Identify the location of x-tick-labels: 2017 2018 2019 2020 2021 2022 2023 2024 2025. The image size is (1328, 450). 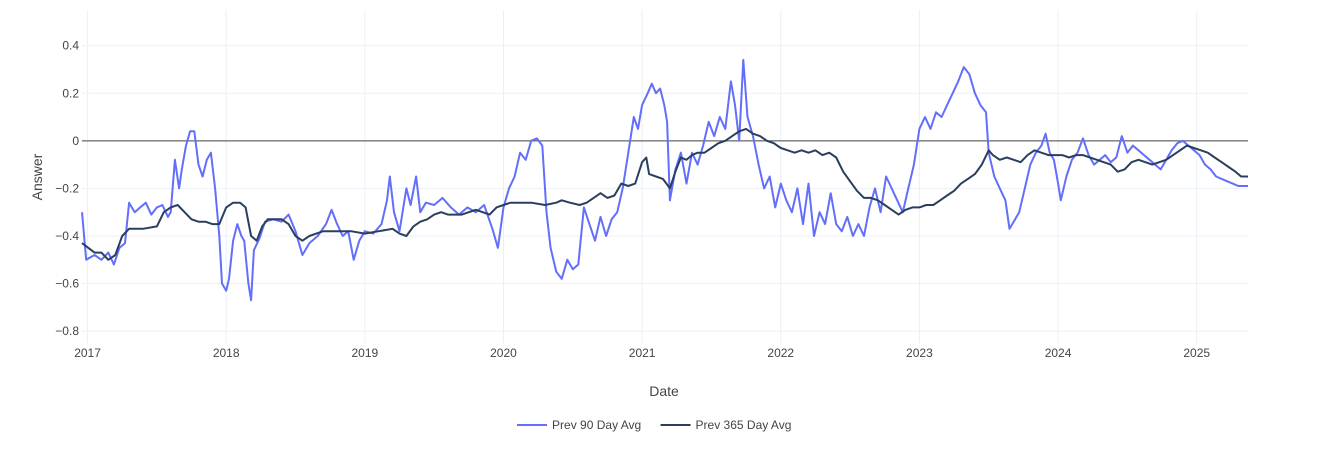
(642, 353).